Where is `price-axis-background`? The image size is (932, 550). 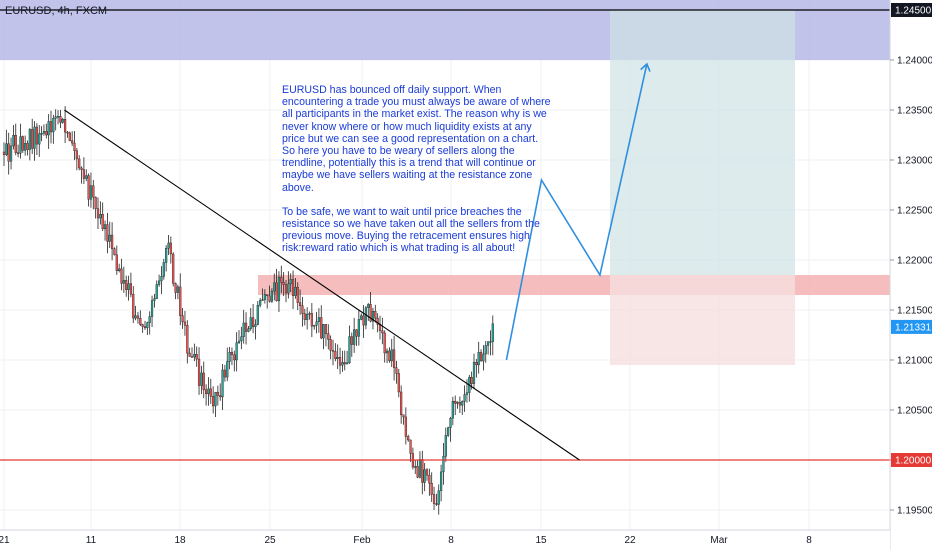
price-axis-background is located at coordinates (911, 275).